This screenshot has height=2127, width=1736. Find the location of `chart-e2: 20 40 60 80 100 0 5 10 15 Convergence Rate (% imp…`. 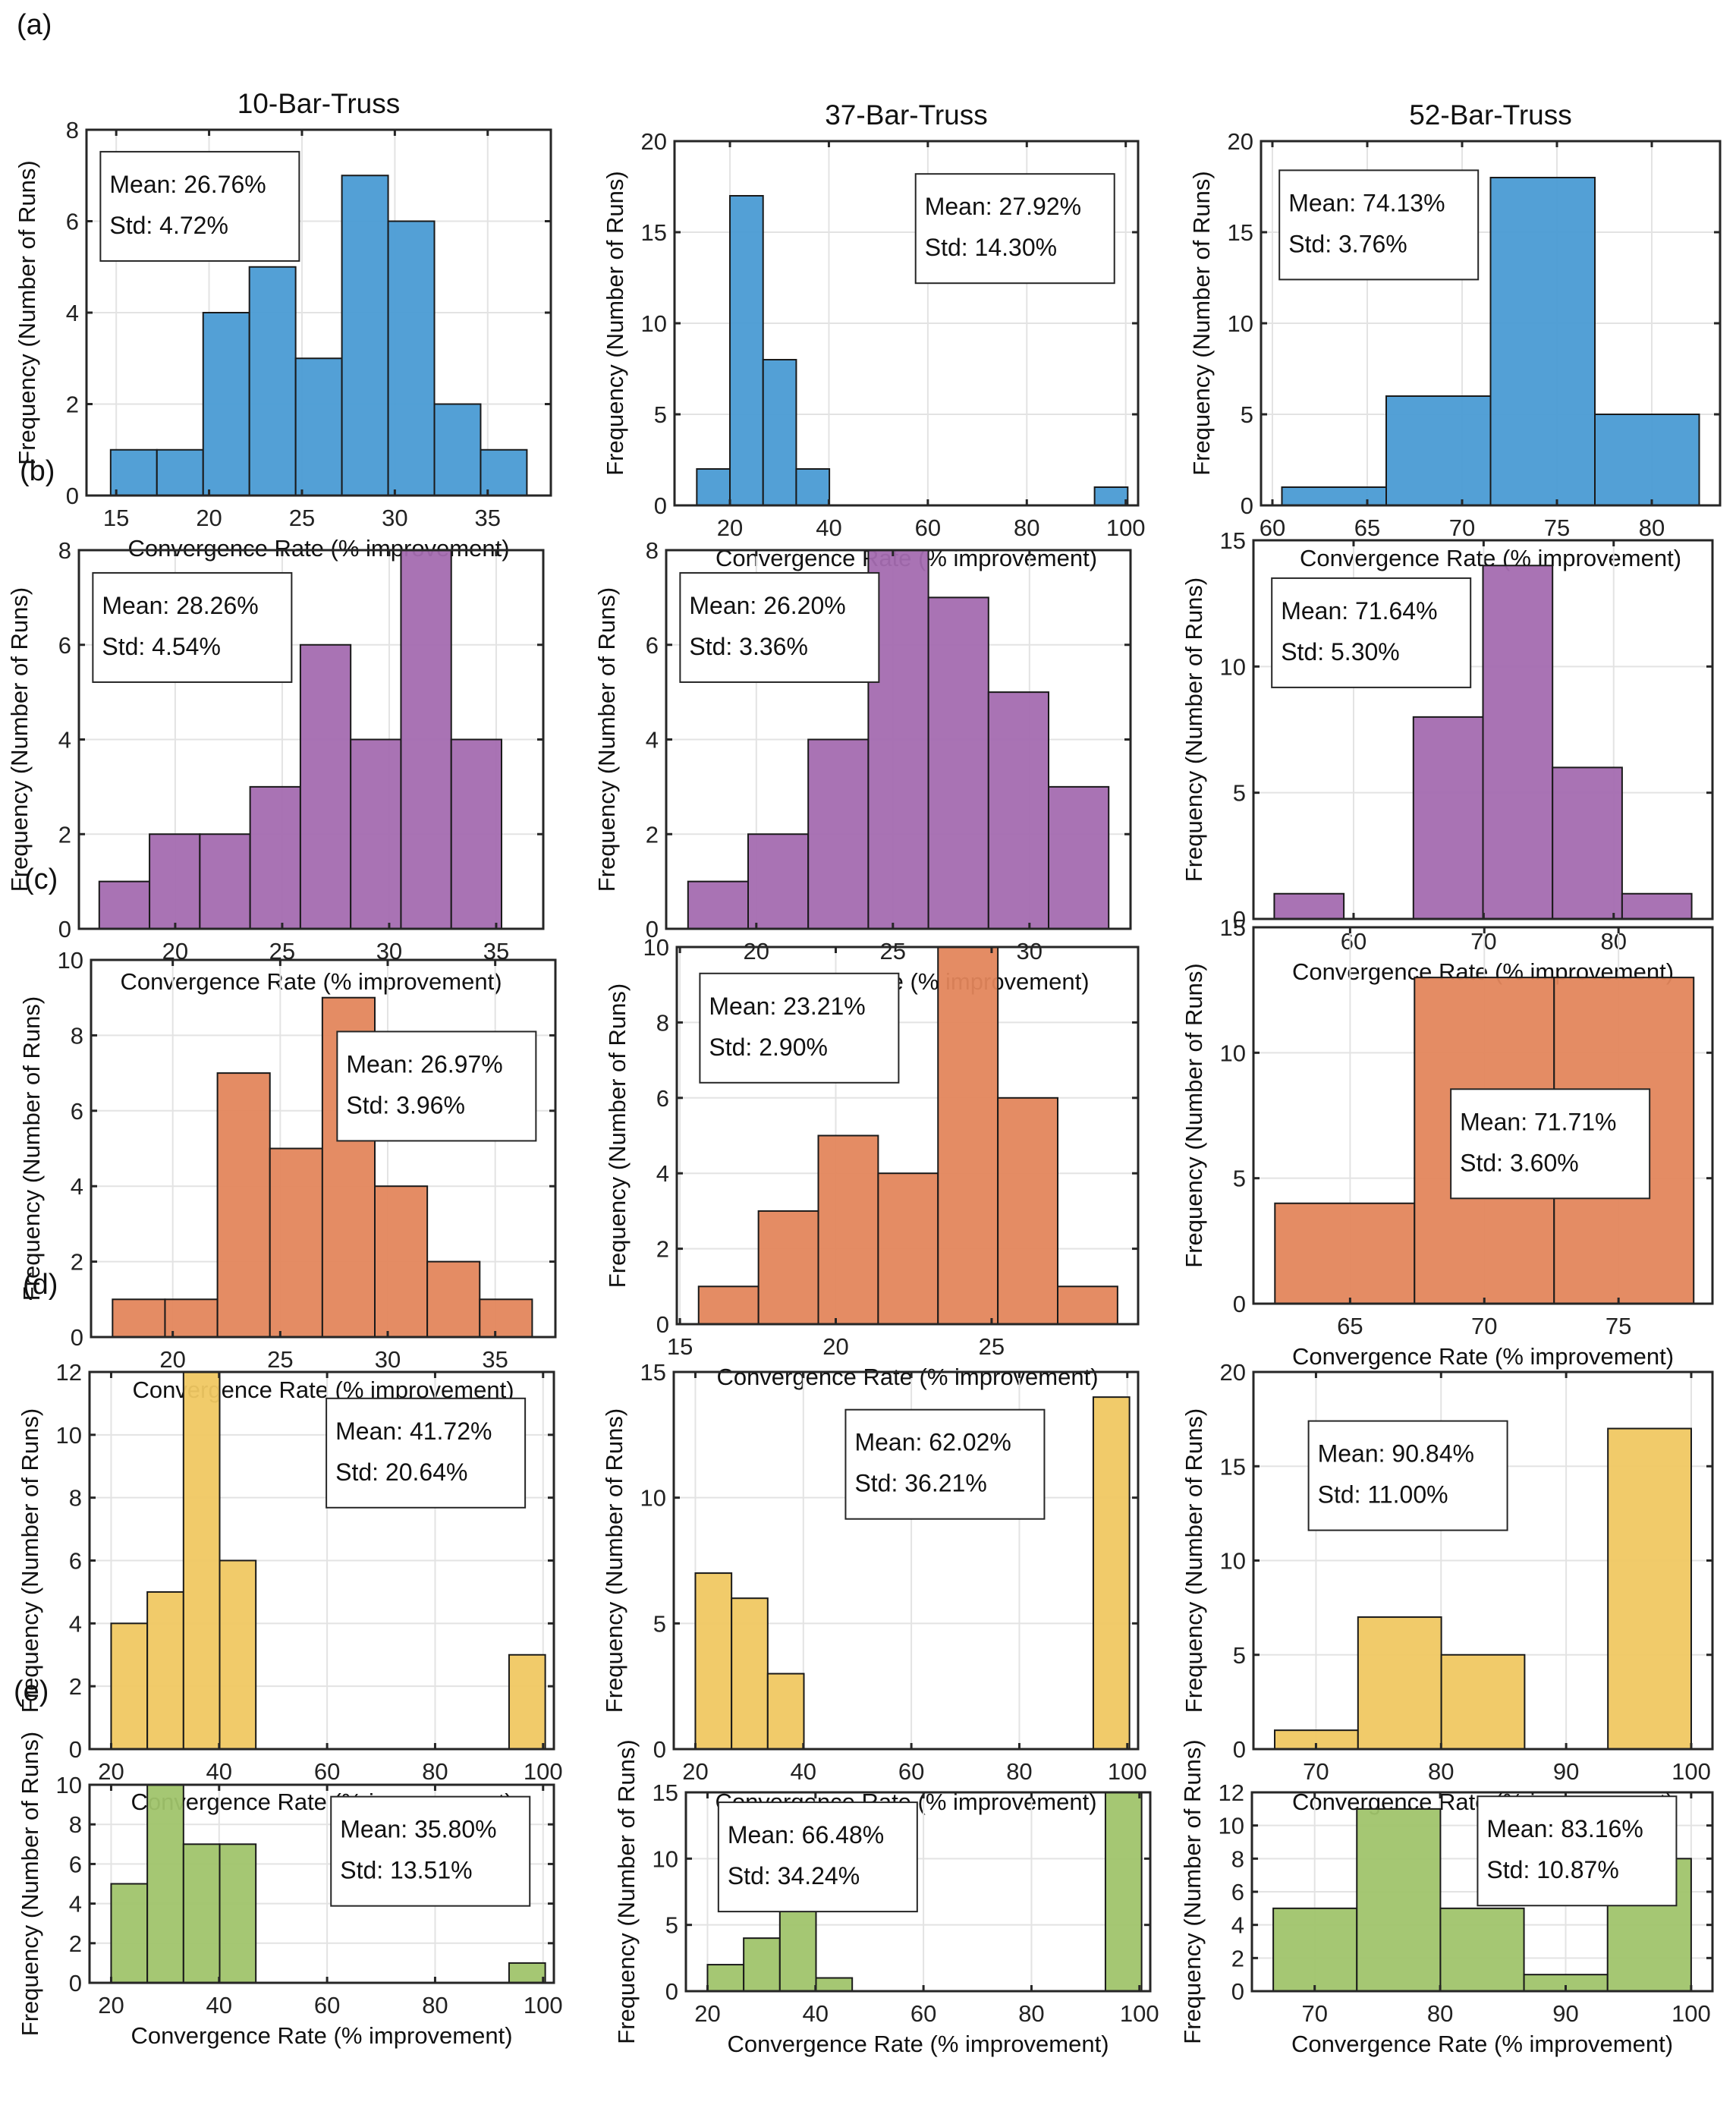

chart-e2: 20 40 60 80 100 0 5 10 15 Convergence Rate (% imp… is located at coordinates (886, 1898).